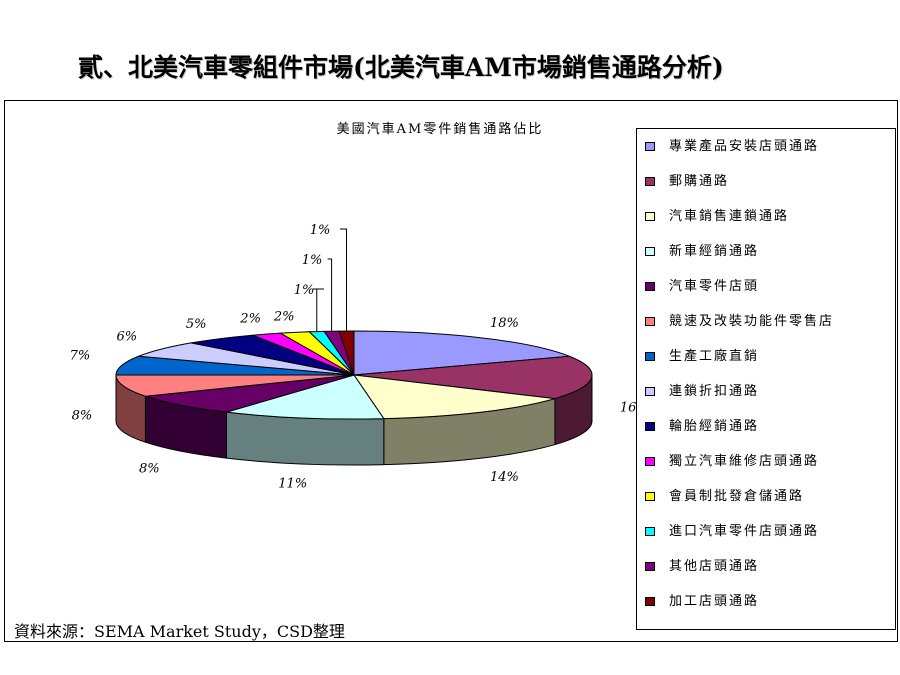 Image resolution: width=900 pixels, height=675 pixels. What do you see at coordinates (744, 531) in the screenshot?
I see `legend-label: 進口汽車零件店頭通路` at bounding box center [744, 531].